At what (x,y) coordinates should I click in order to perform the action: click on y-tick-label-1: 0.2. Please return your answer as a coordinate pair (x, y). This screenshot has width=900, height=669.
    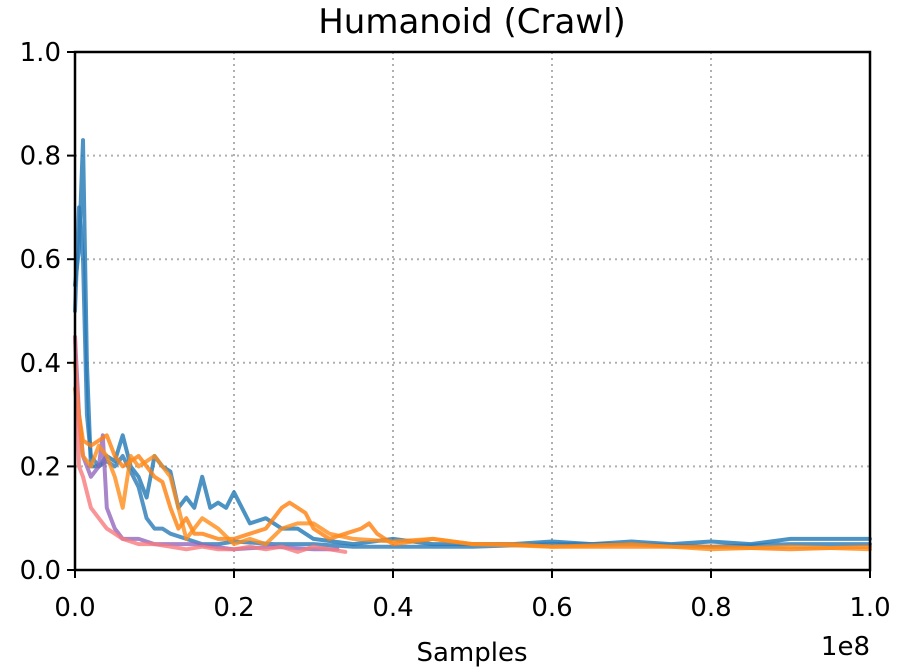
    Looking at the image, I should click on (40, 467).